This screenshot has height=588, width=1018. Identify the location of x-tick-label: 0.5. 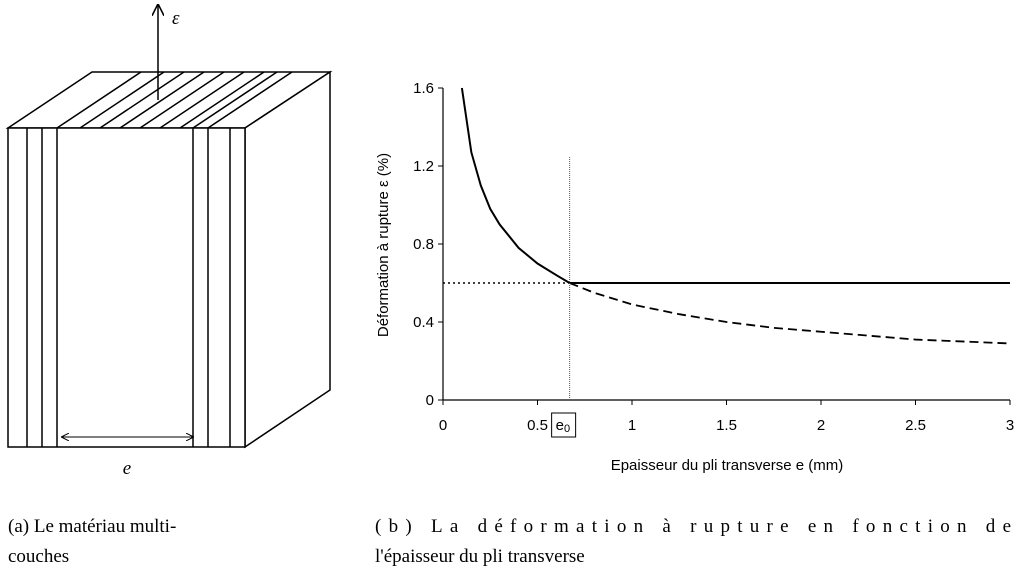
(537, 425).